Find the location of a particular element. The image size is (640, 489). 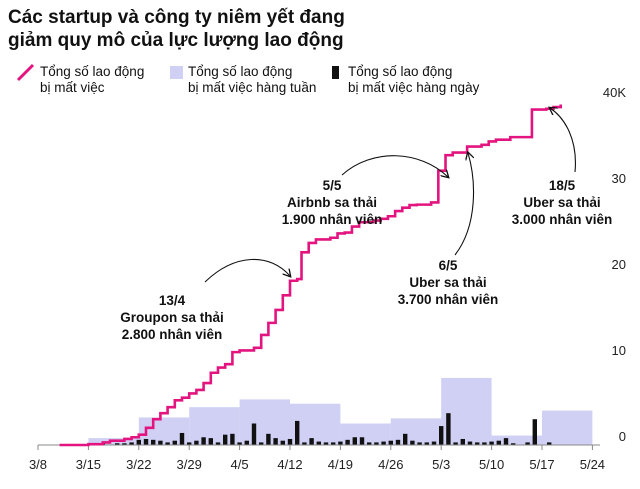

x-tick-label-0: 3/8 is located at coordinates (38, 464).